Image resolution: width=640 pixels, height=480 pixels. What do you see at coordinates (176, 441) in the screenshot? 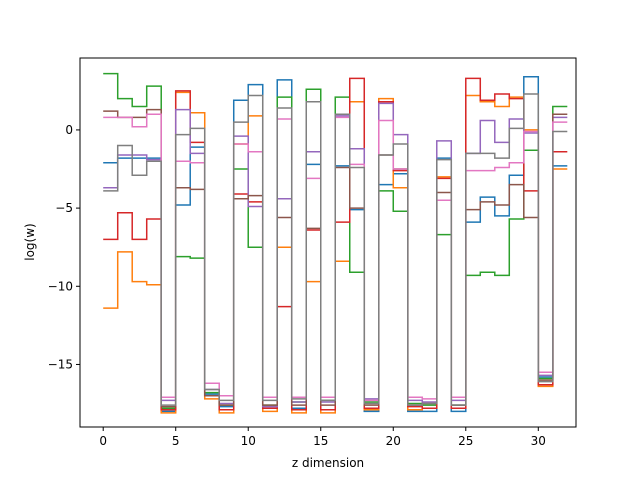
I see `x-tick-label: 5` at bounding box center [176, 441].